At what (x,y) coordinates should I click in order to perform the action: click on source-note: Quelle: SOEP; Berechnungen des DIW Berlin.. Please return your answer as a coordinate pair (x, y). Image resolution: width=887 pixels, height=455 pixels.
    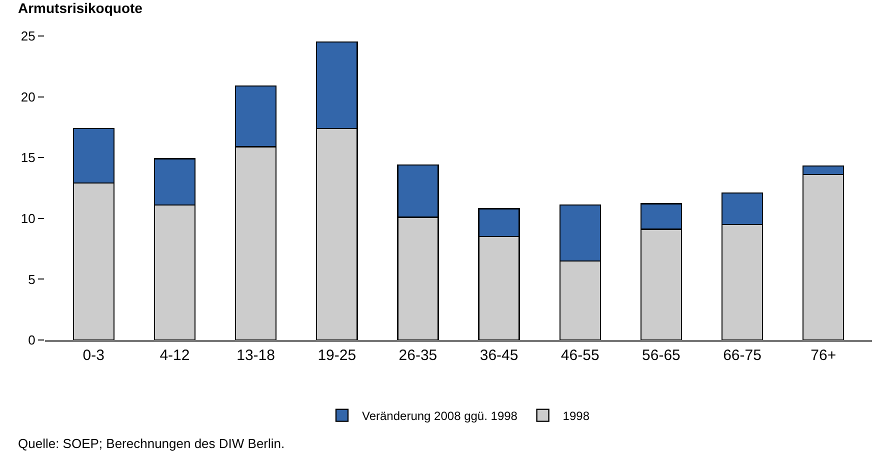
    Looking at the image, I should click on (151, 443).